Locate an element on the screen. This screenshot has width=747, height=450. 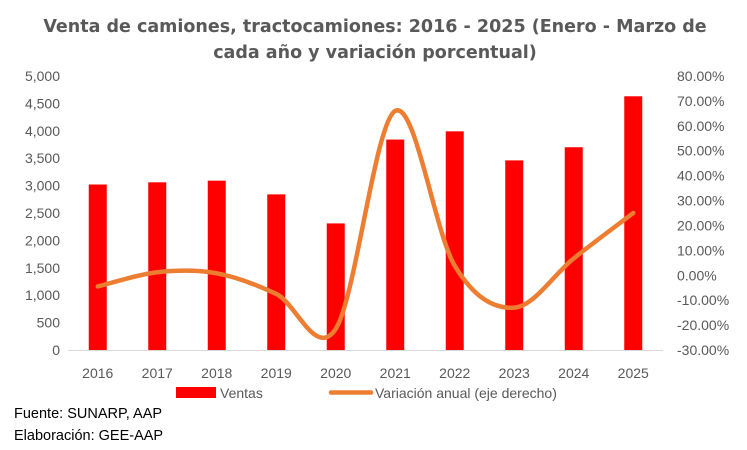
legend-label-variacion: Variación anual (eje derecho) is located at coordinates (466, 393).